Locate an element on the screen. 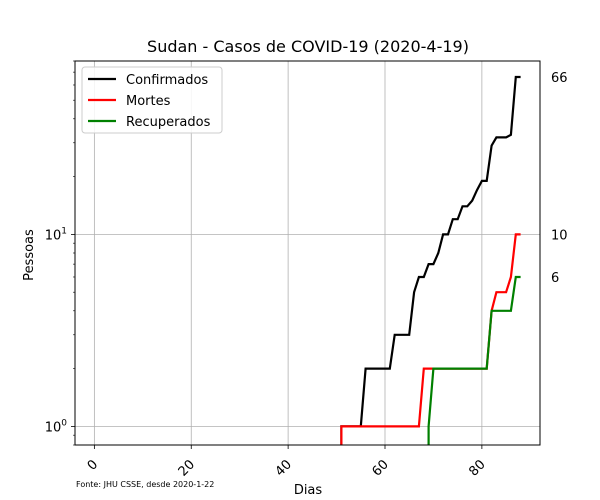 The height and width of the screenshot is (500, 600). end-label: 6 is located at coordinates (555, 278).